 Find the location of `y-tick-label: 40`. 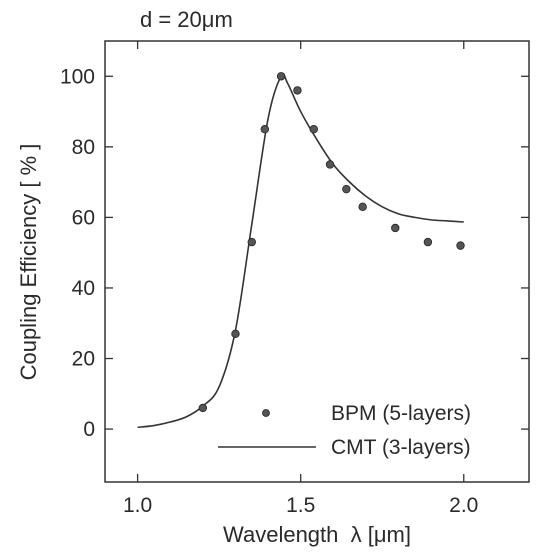

y-tick-label: 40 is located at coordinates (83, 288).